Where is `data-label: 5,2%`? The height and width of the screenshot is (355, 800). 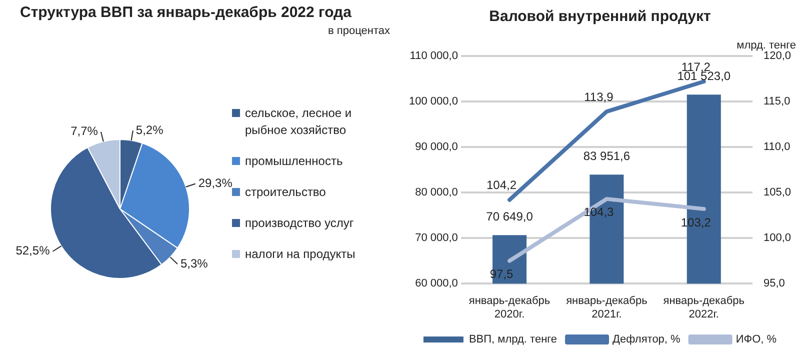 data-label: 5,2% is located at coordinates (150, 129).